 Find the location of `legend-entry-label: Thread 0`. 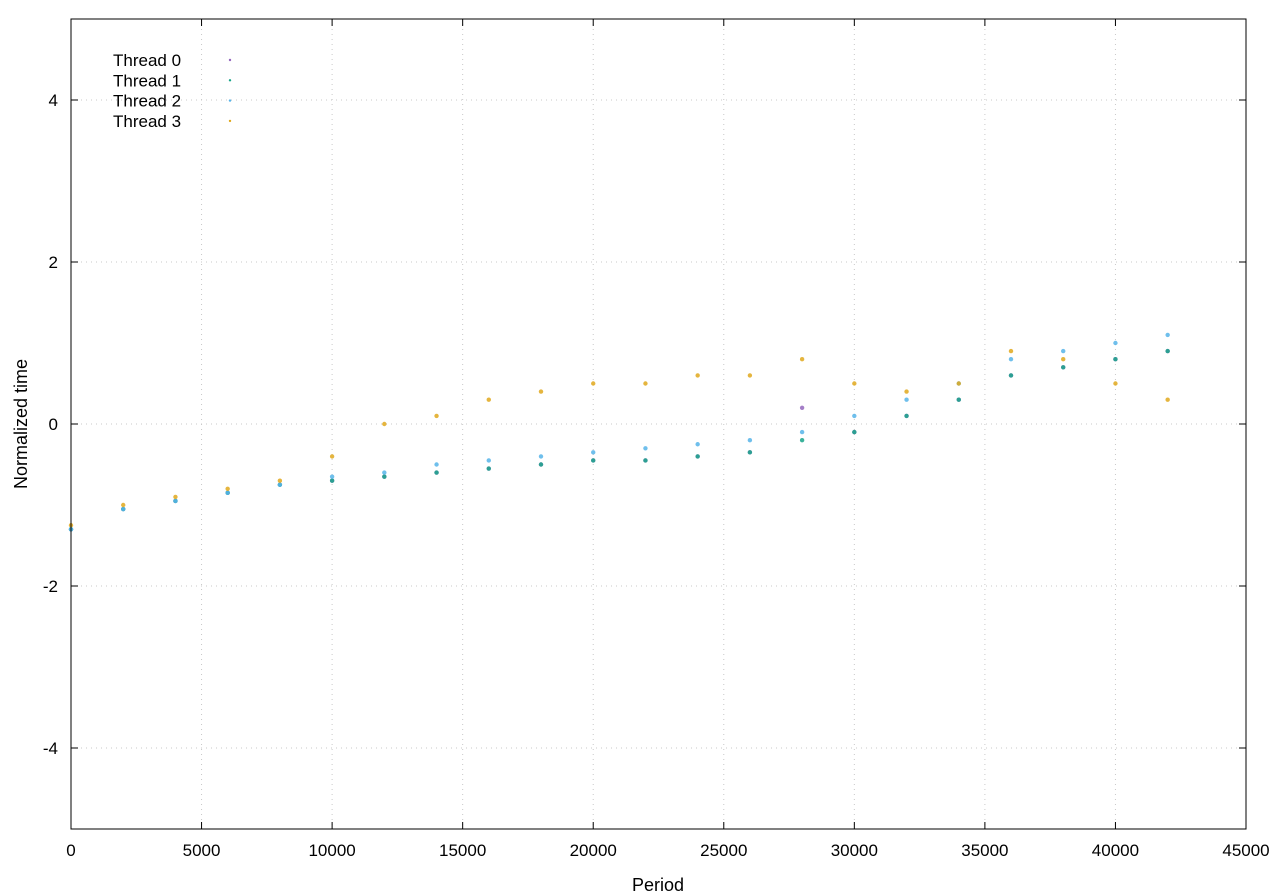

legend-entry-label: Thread 0 is located at coordinates (147, 60).